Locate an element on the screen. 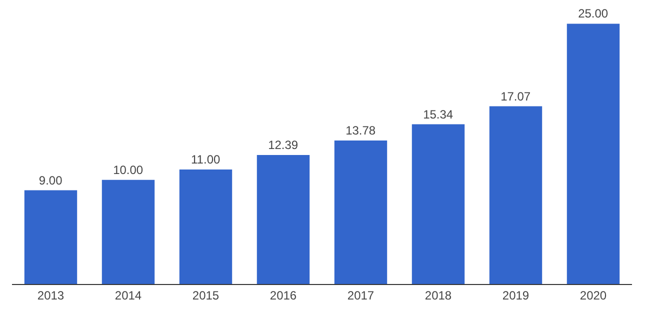  x-tick-label: 2018 is located at coordinates (438, 295).